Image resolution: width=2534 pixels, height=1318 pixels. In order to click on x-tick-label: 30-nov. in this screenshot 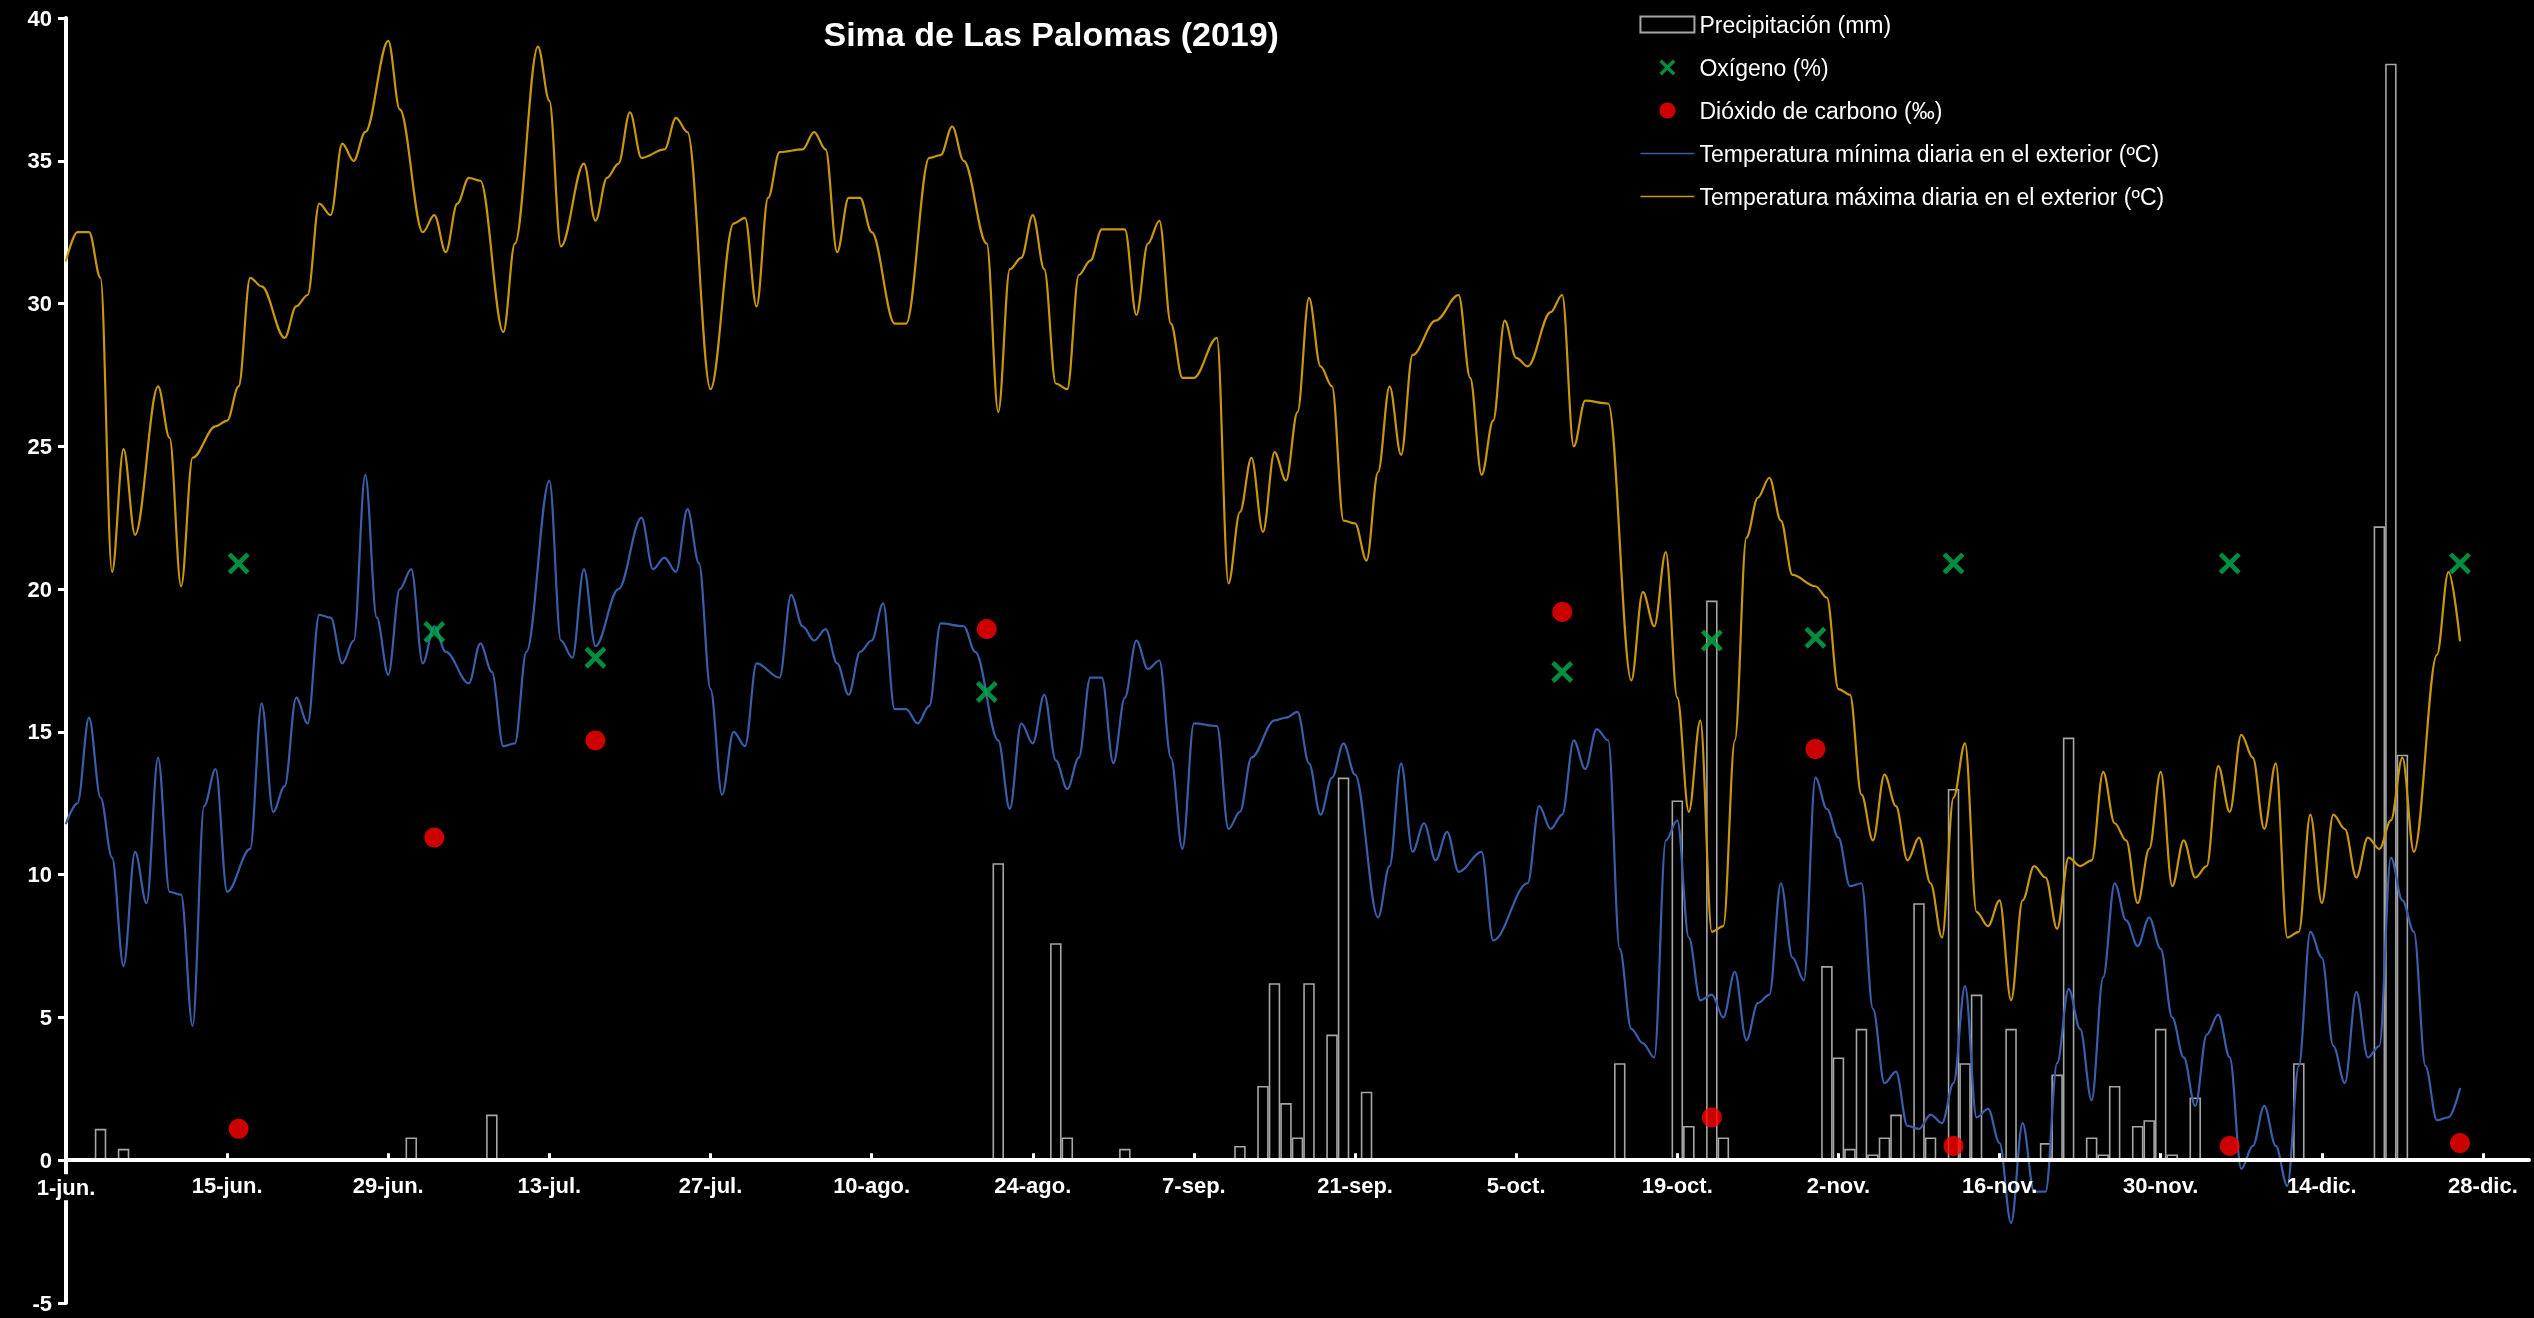, I will do `click(2161, 1185)`.